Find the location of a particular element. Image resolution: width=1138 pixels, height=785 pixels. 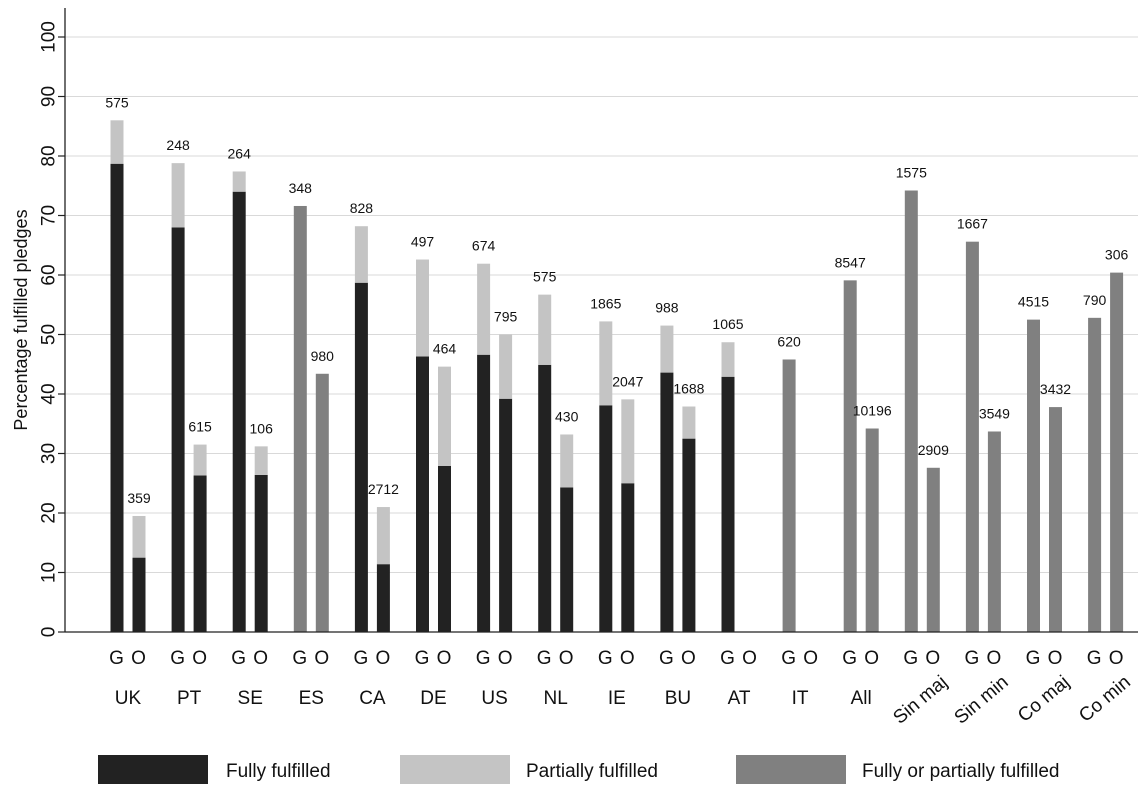

data-label: 464 is located at coordinates (445, 349).